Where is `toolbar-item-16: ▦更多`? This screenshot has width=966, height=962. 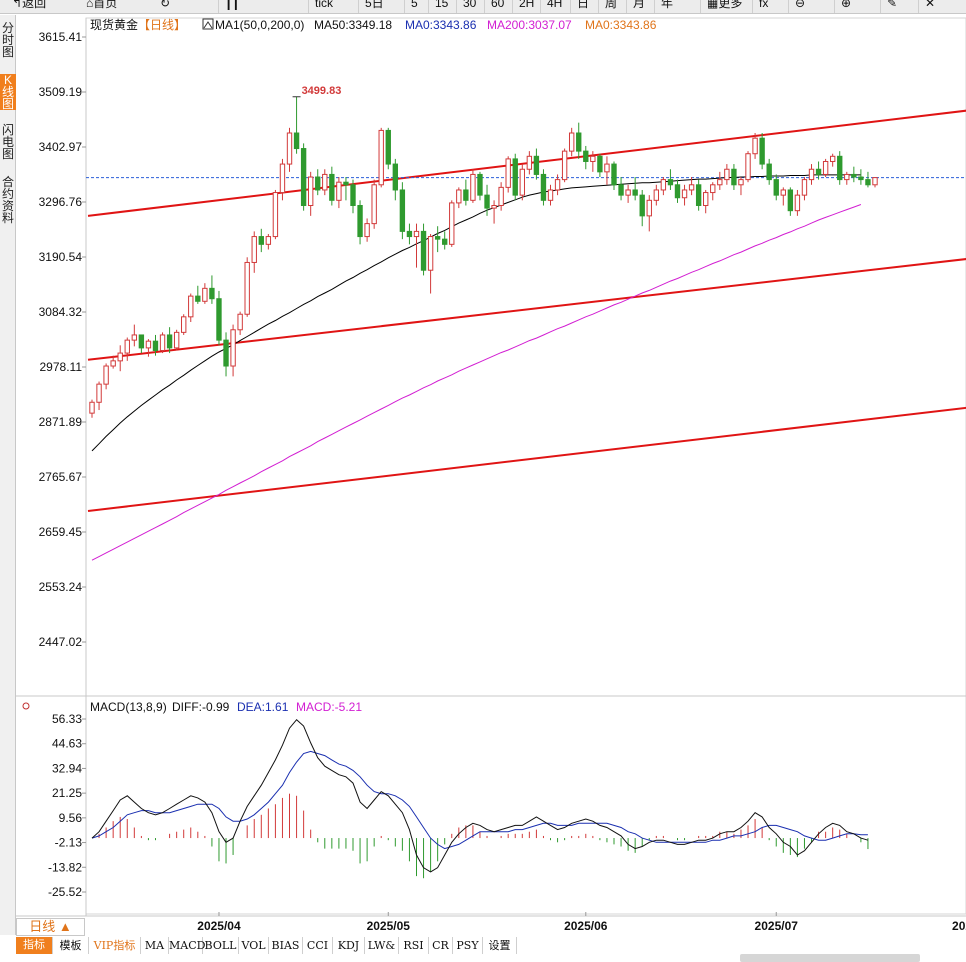
toolbar-item-16: ▦更多 is located at coordinates (721, 6).